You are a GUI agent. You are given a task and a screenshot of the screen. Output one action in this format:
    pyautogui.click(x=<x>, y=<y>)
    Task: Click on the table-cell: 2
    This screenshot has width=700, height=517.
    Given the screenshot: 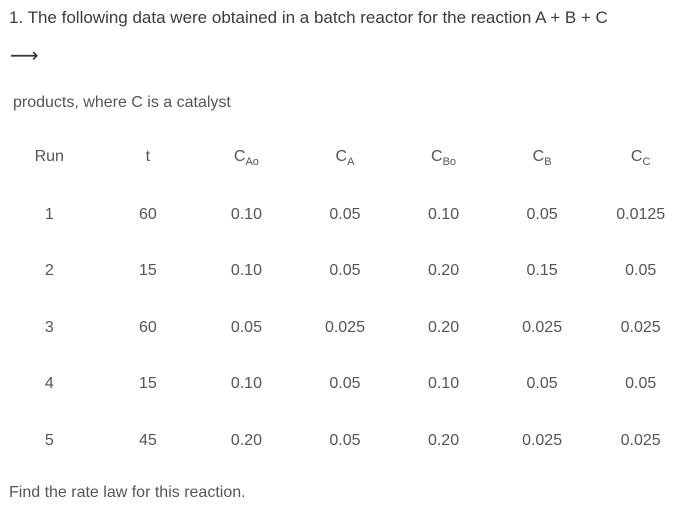 What is the action you would take?
    pyautogui.click(x=49, y=271)
    